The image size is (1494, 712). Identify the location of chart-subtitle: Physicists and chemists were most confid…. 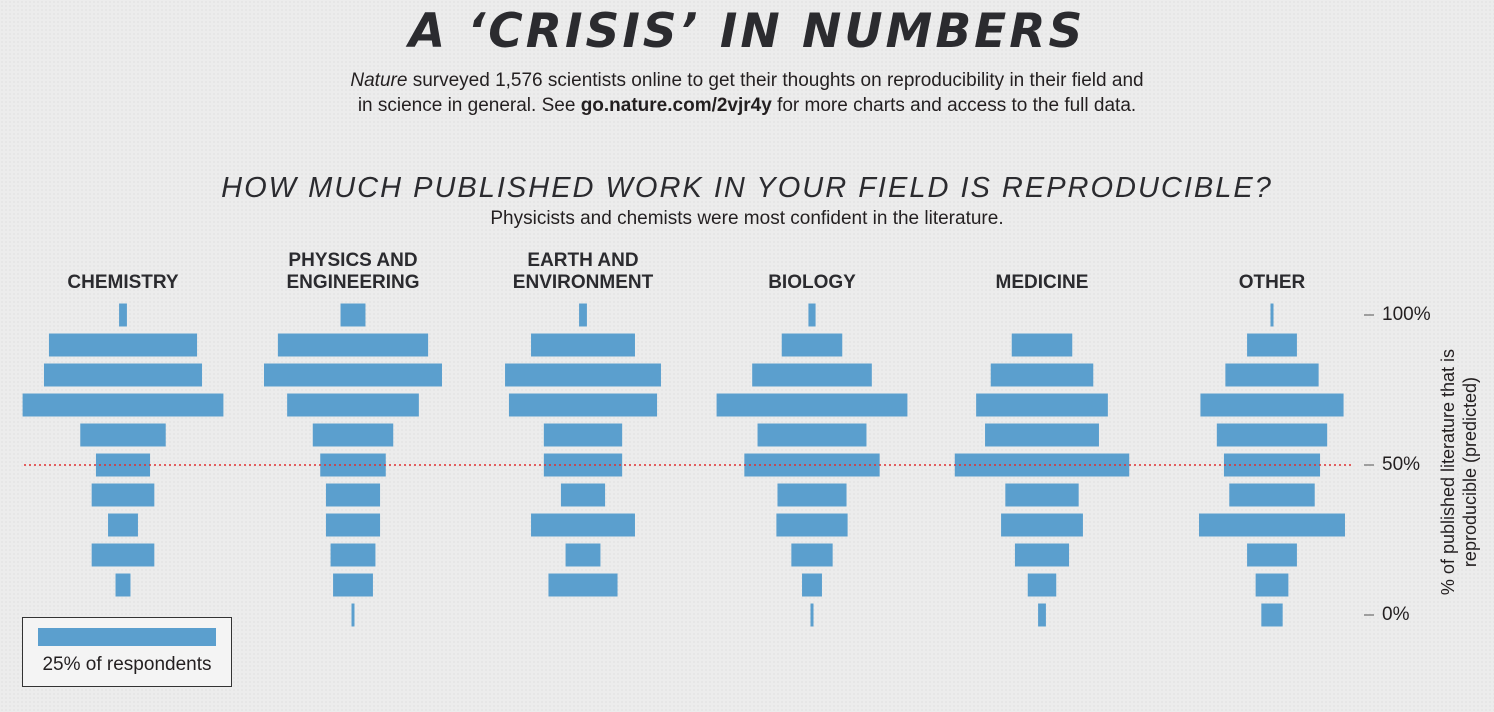
(747, 218).